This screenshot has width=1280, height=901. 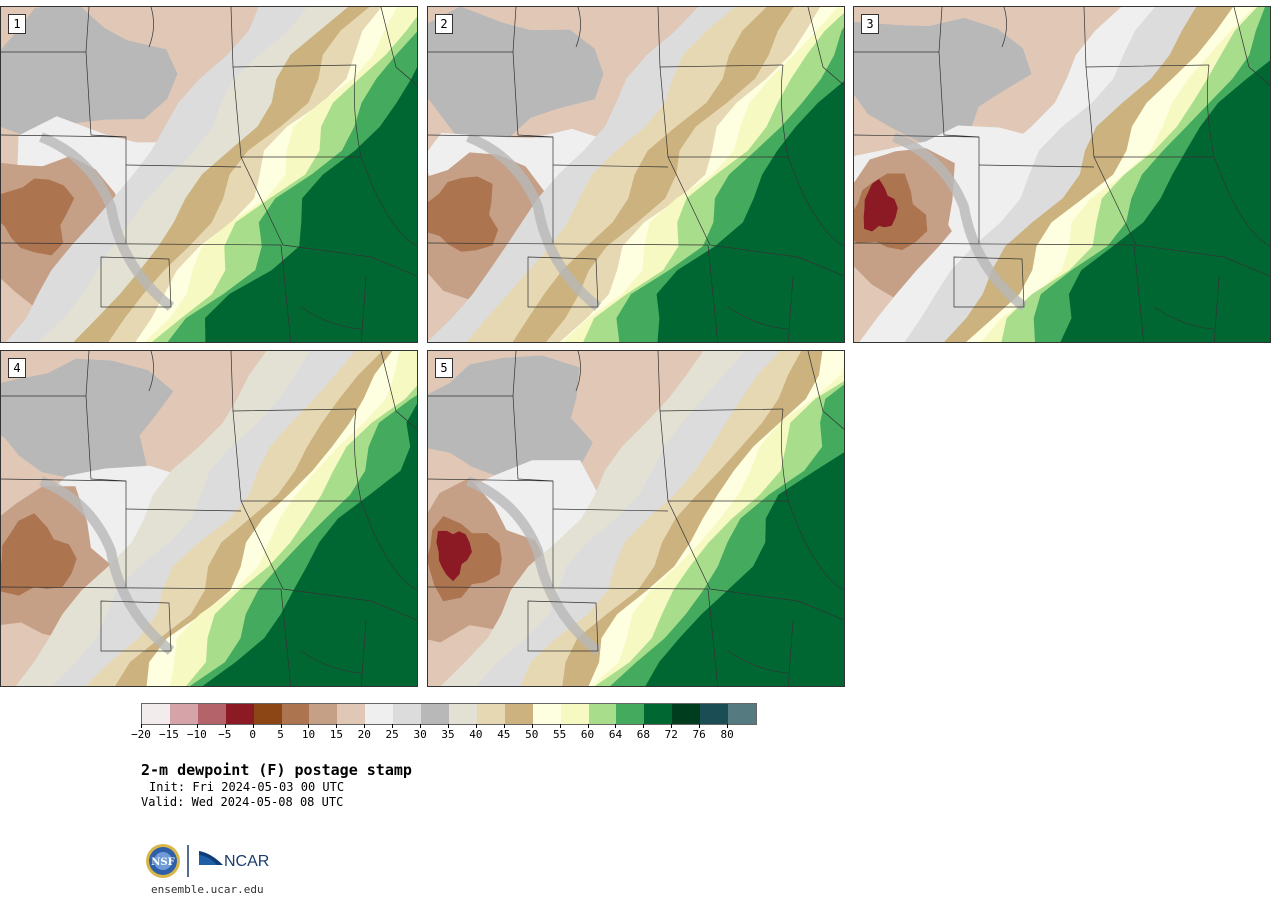 I want to click on panel-number-label: 1, so click(x=17, y=24).